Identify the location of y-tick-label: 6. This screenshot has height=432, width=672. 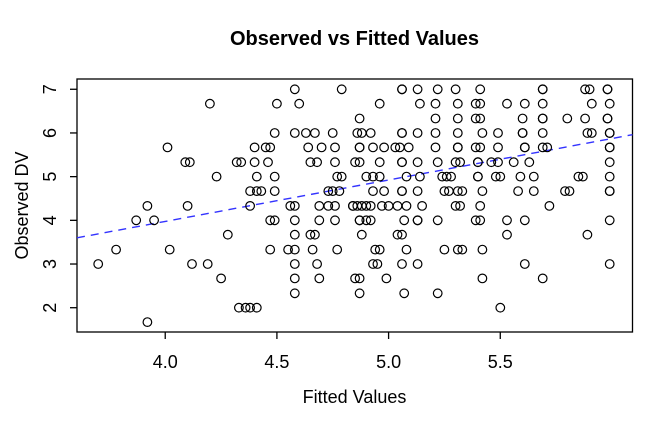
(50, 133).